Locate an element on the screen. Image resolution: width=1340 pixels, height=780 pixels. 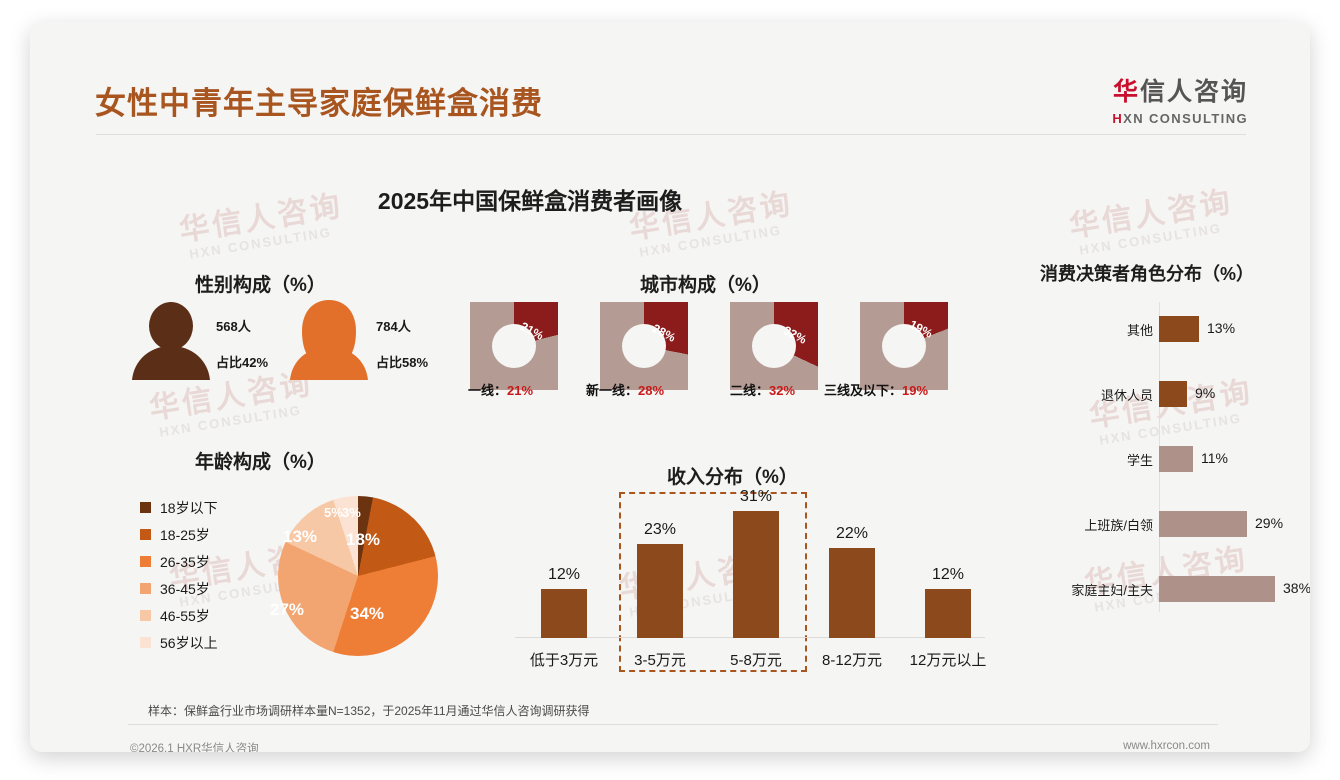
donut-caption-text-tier2: 二线： is located at coordinates (750, 390).